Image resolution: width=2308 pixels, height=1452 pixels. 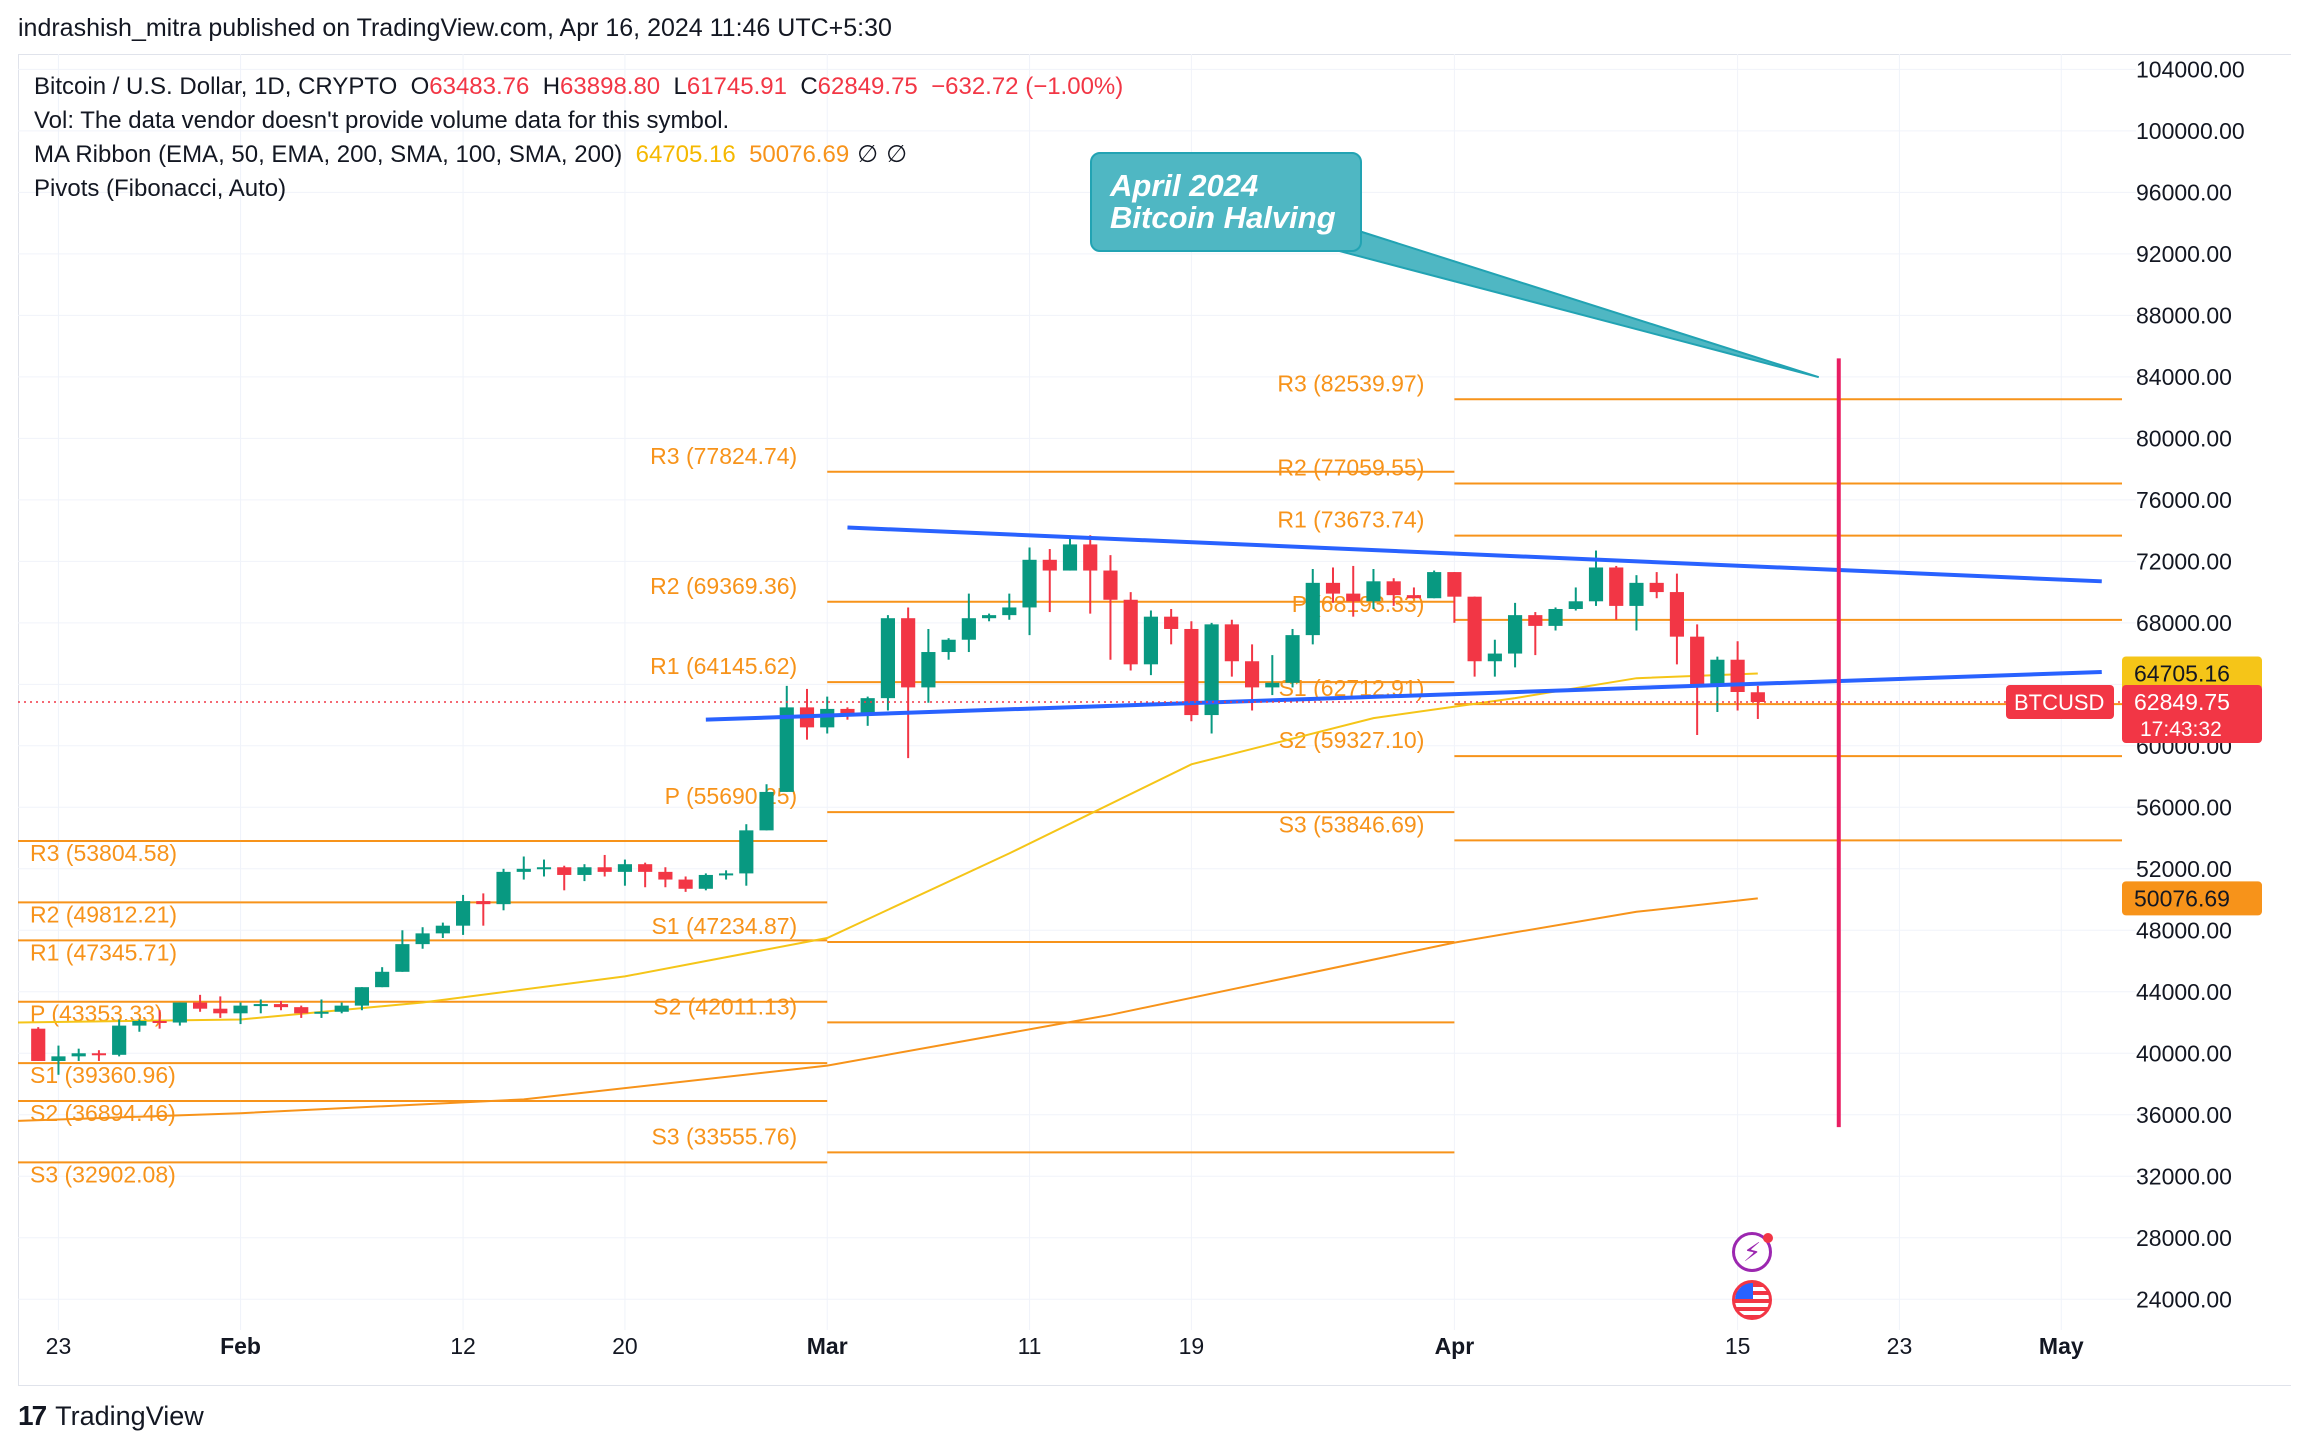 What do you see at coordinates (725, 1006) in the screenshot?
I see `pivot-label: S2 (42011.13)` at bounding box center [725, 1006].